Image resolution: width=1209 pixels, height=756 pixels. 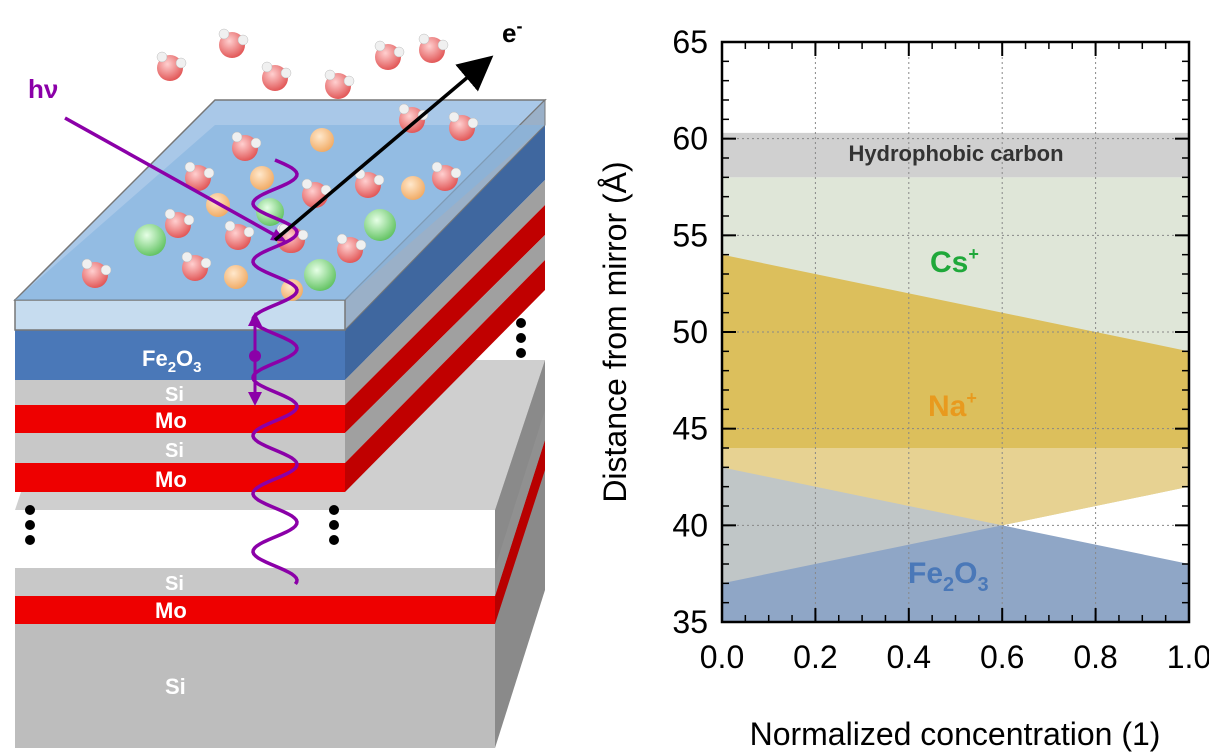 I want to click on electron-arrow, so click(x=383, y=148).